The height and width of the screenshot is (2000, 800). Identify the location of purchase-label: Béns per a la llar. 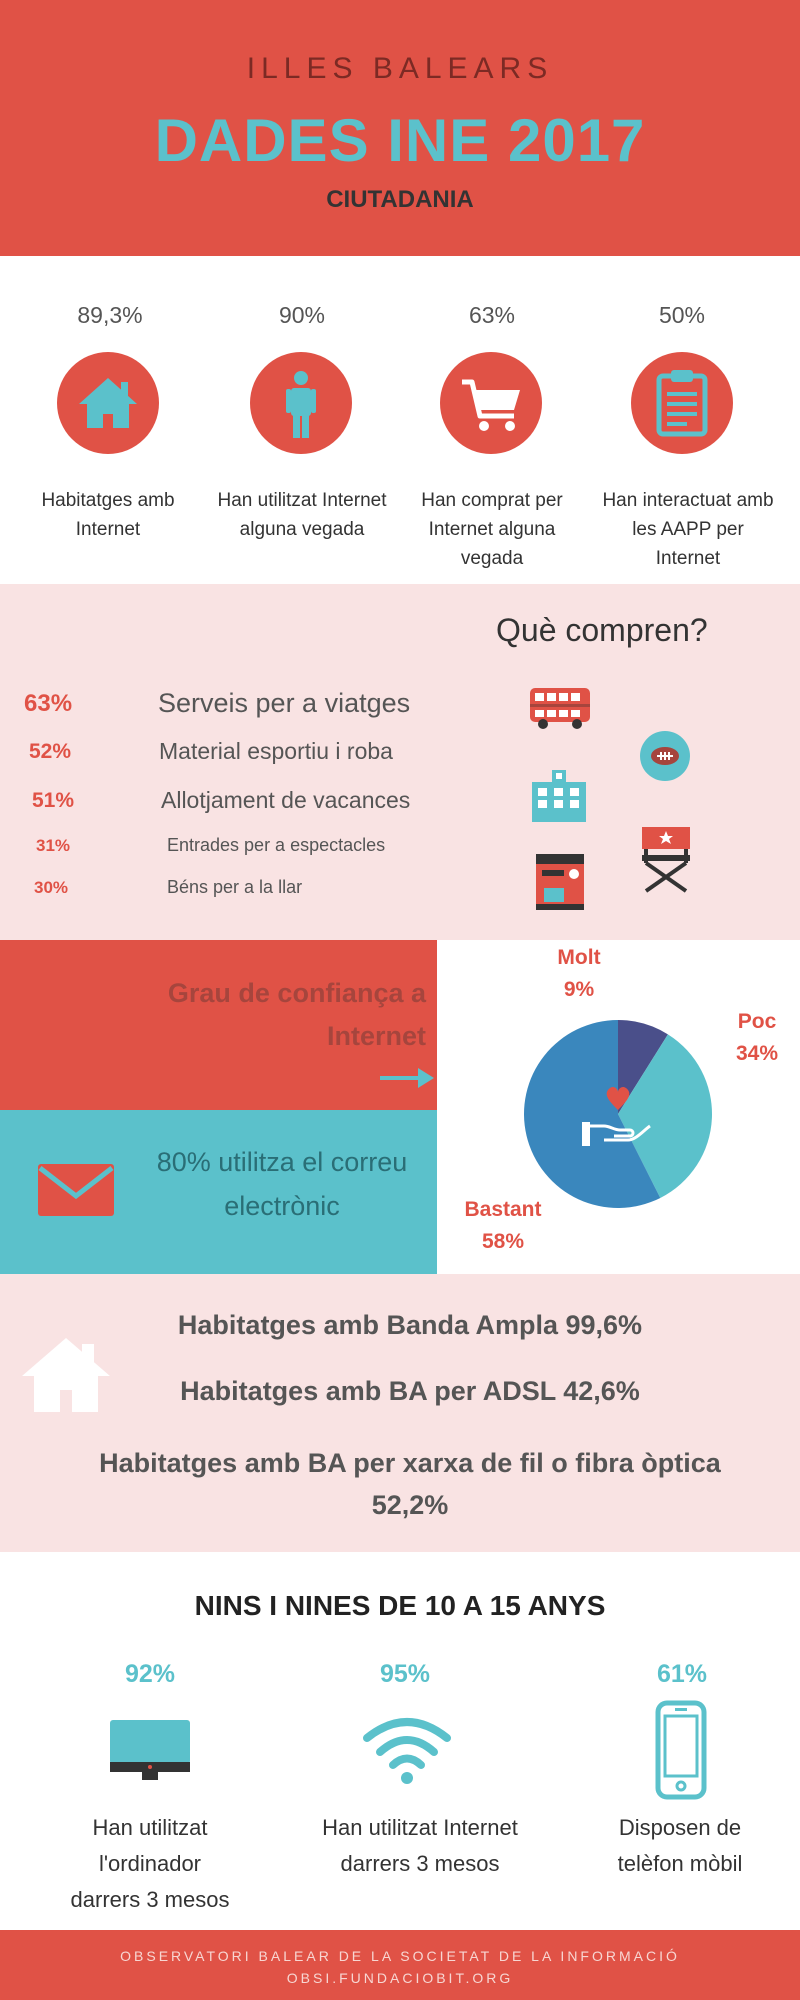
(235, 887).